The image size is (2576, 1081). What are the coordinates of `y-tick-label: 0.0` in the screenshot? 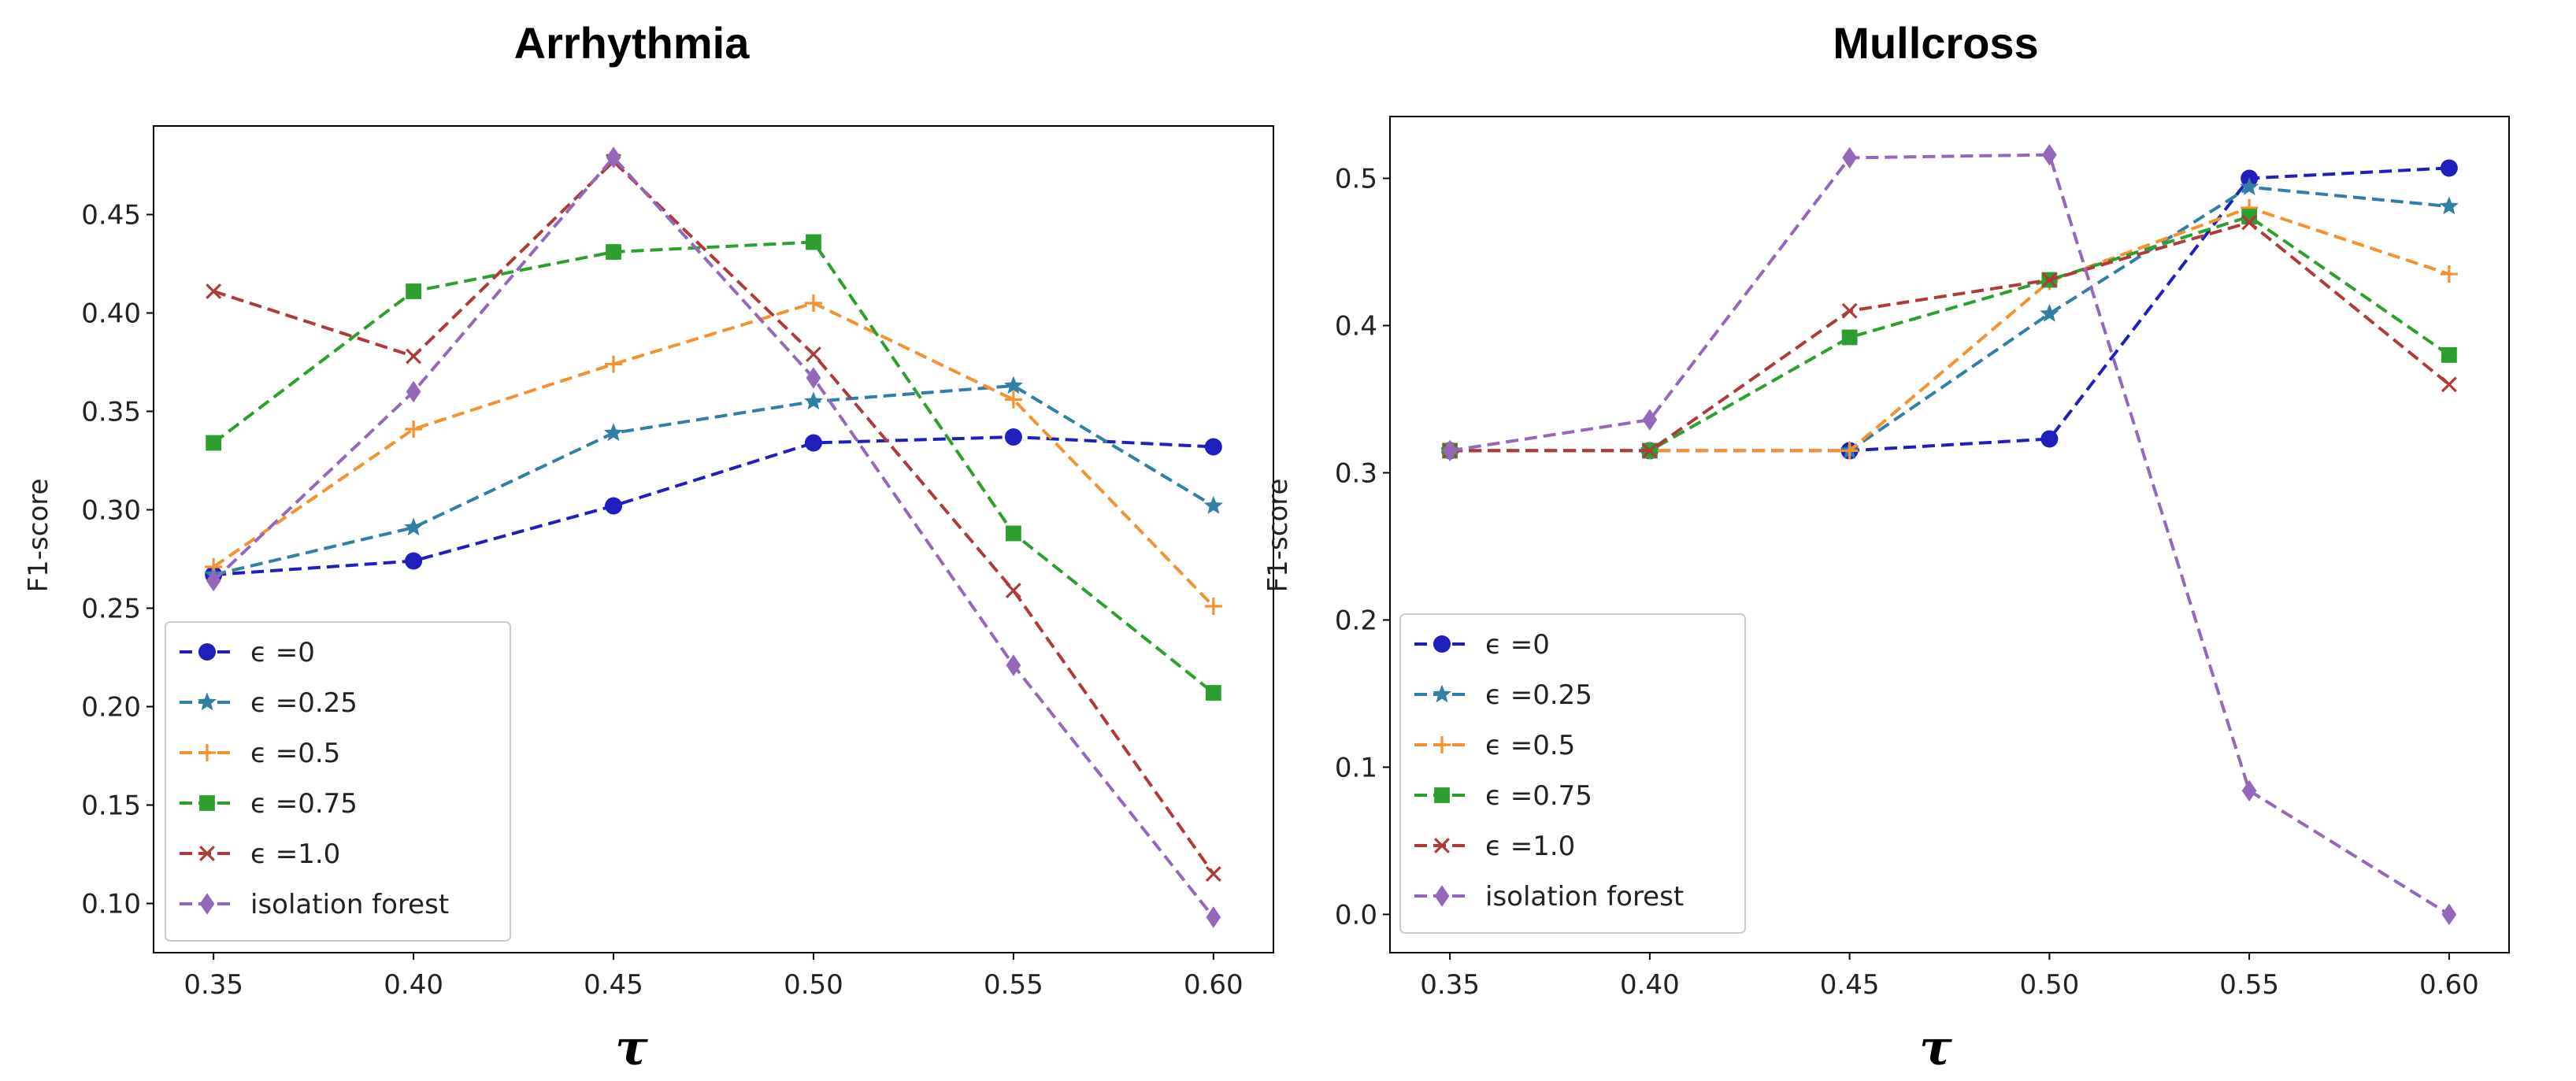 It's located at (1356, 915).